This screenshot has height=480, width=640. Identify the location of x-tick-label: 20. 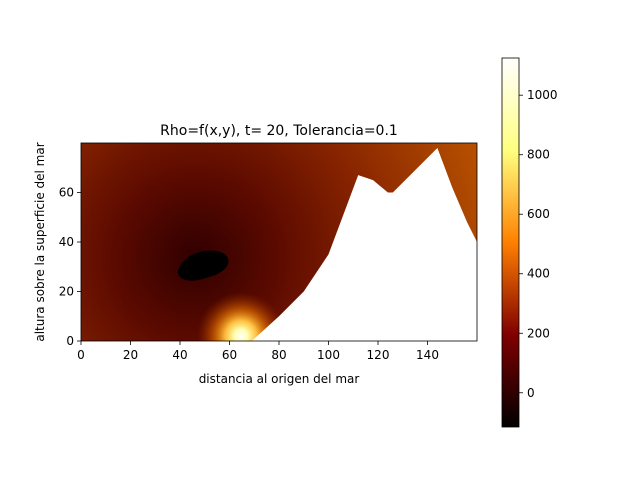
(130, 355).